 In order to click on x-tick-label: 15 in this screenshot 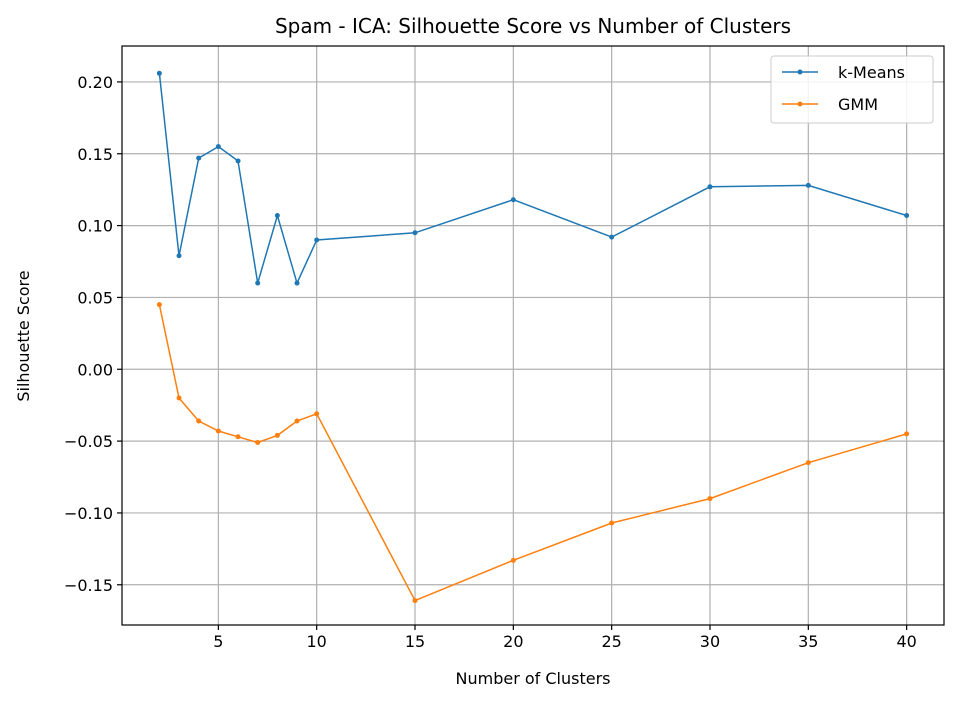, I will do `click(415, 641)`.